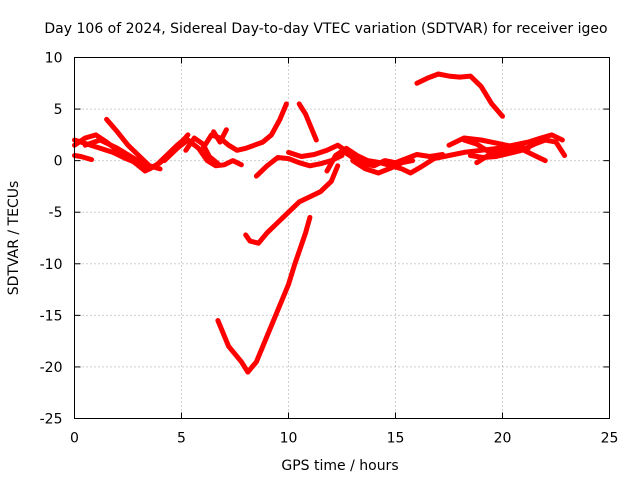  I want to click on y-tick-label: 5, so click(58, 110).